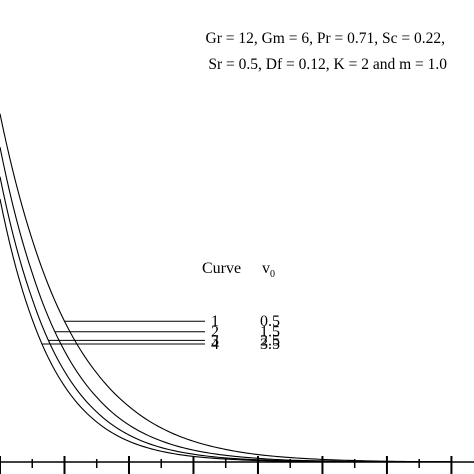 The image size is (474, 474). Describe the element at coordinates (245, 333) in the screenshot. I see `legend-rows: 1 0.5 2 1.5 3 2.5 4 3.5` at that location.